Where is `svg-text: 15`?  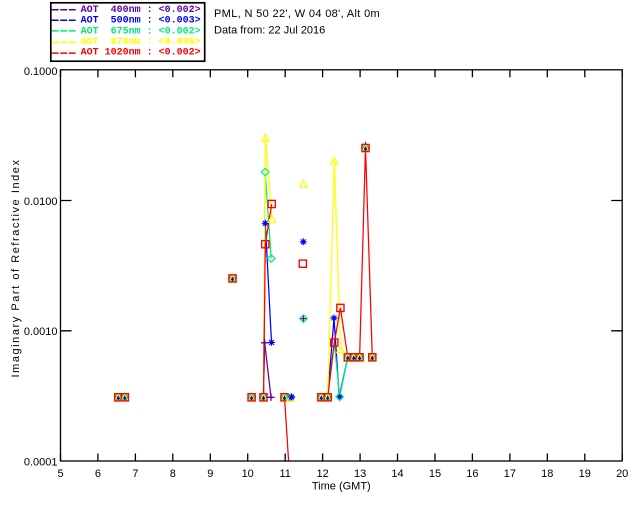 svg-text: 15 is located at coordinates (435, 474).